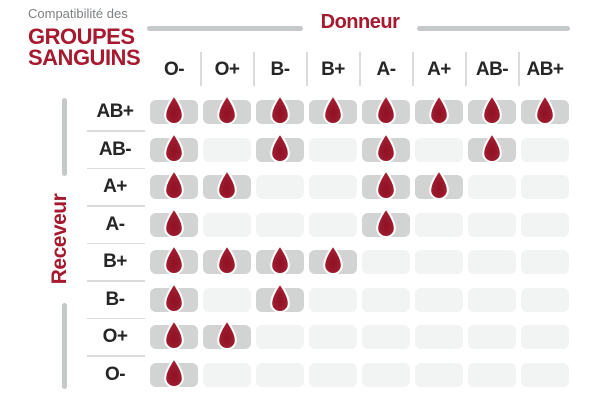 Image resolution: width=600 pixels, height=400 pixels. I want to click on donor-column-label-AB-: AB-, so click(492, 69).